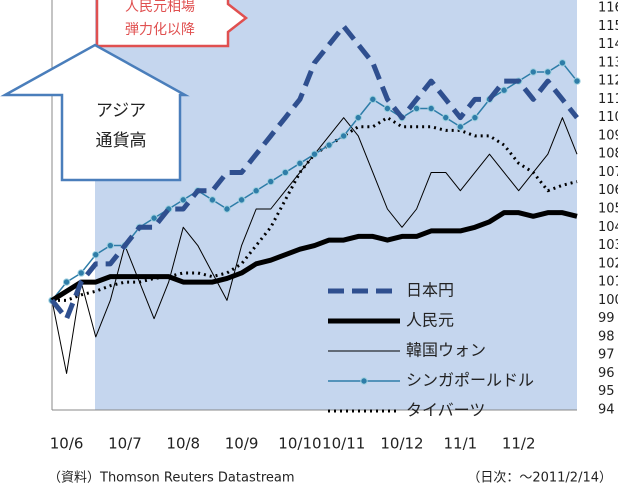 The image size is (618, 488). What do you see at coordinates (160, 30) in the screenshot?
I see `callout-text: 弾力化以降` at bounding box center [160, 30].